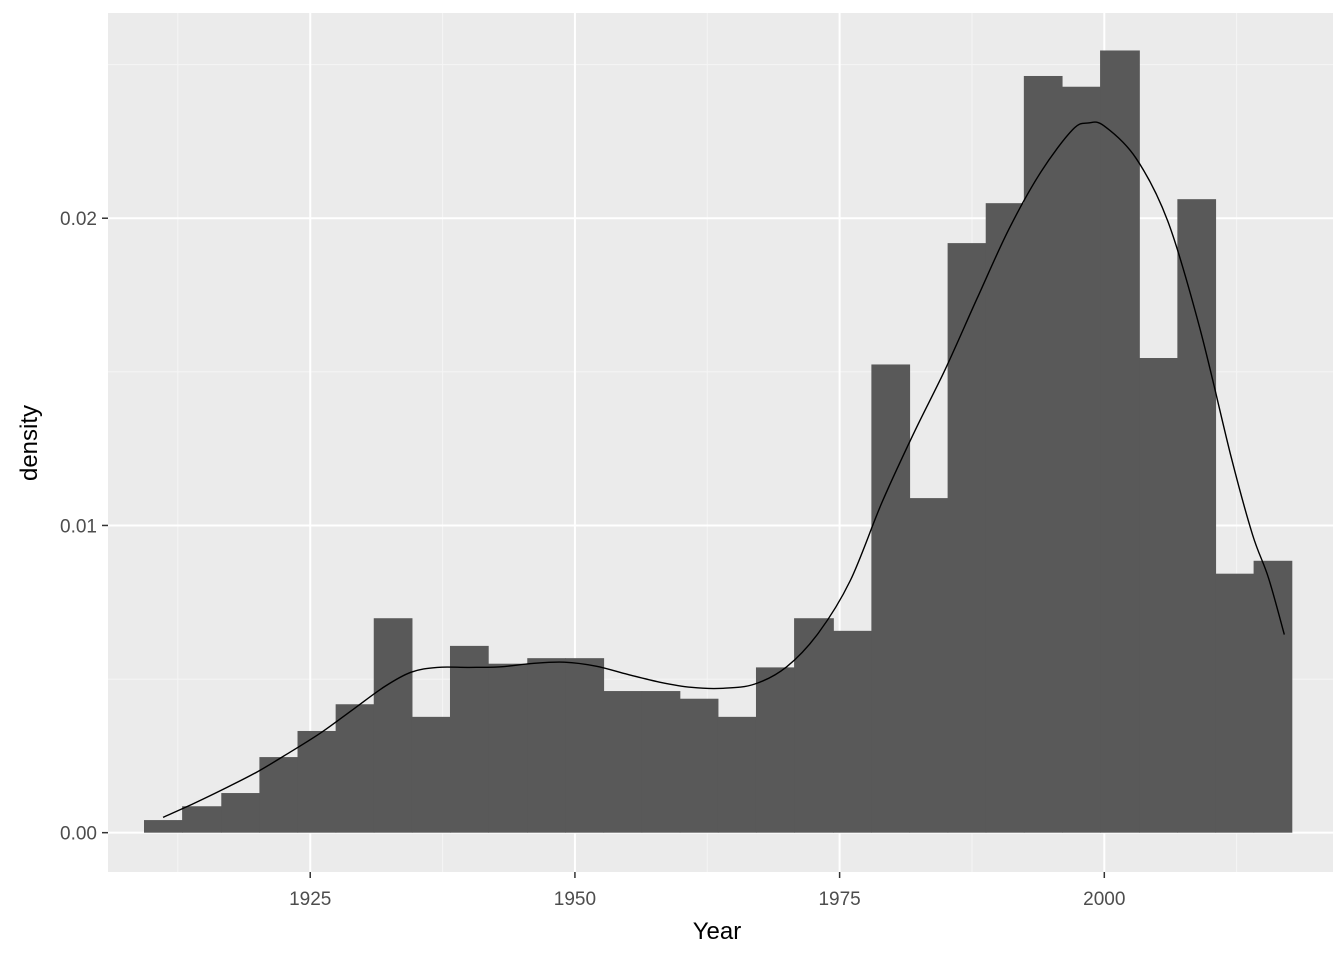  I want to click on y-tick-label: 0.00, so click(78, 834).